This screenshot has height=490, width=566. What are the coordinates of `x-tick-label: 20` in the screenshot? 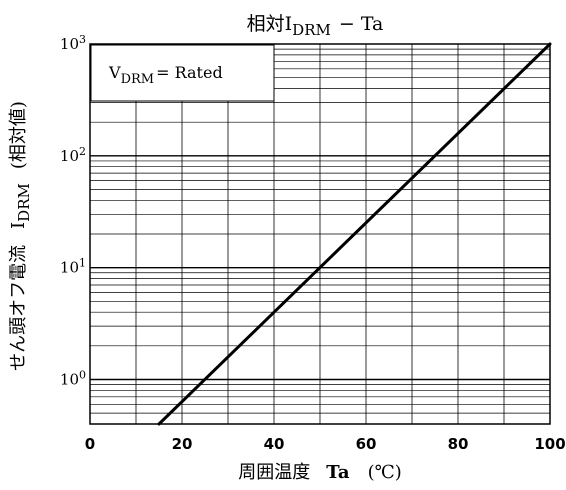 It's located at (182, 444).